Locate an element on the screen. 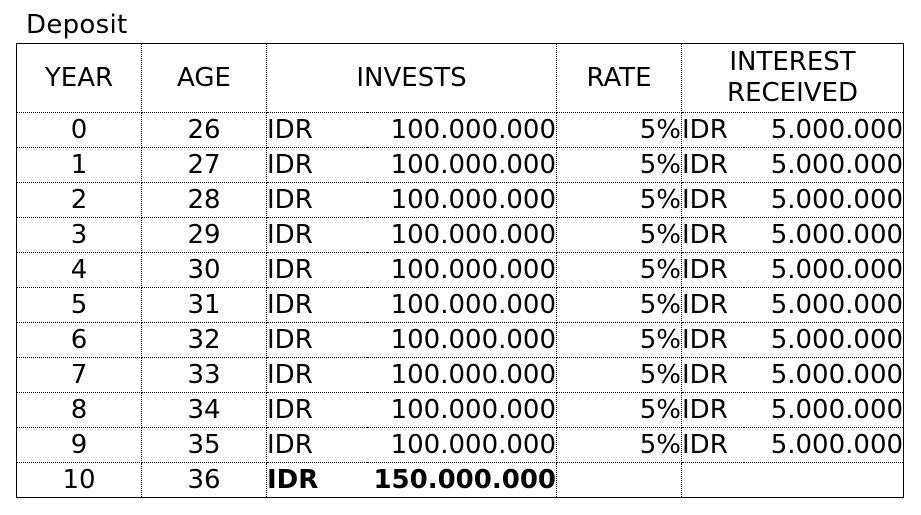 Image resolution: width=921 pixels, height=515 pixels. header-year: YEAR is located at coordinates (79, 78).